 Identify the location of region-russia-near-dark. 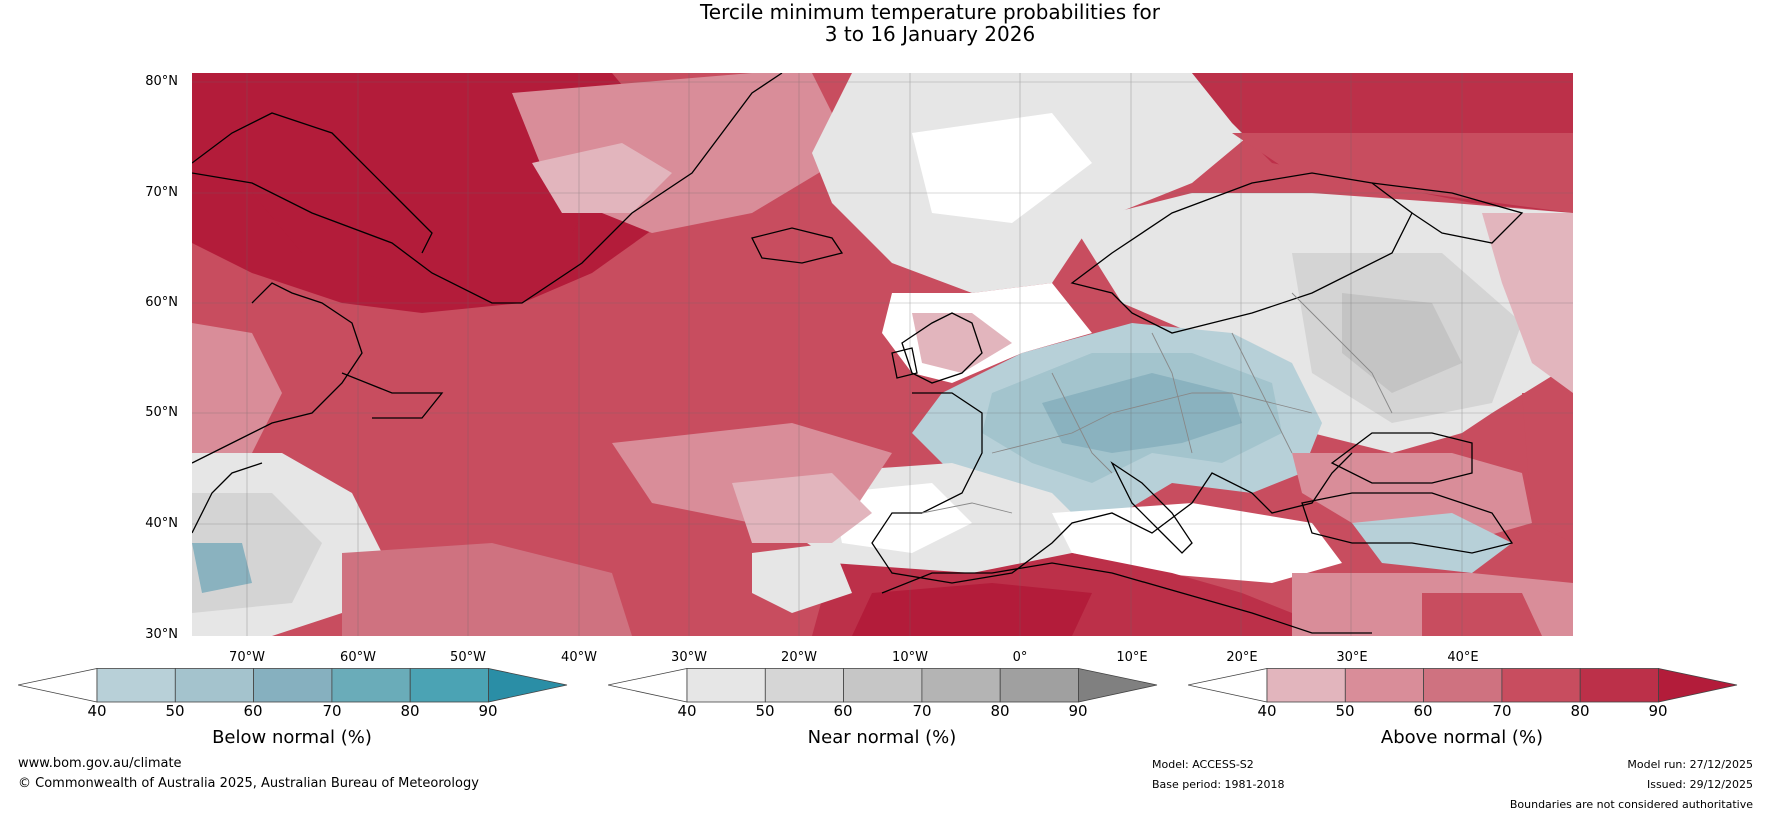
(1402, 343).